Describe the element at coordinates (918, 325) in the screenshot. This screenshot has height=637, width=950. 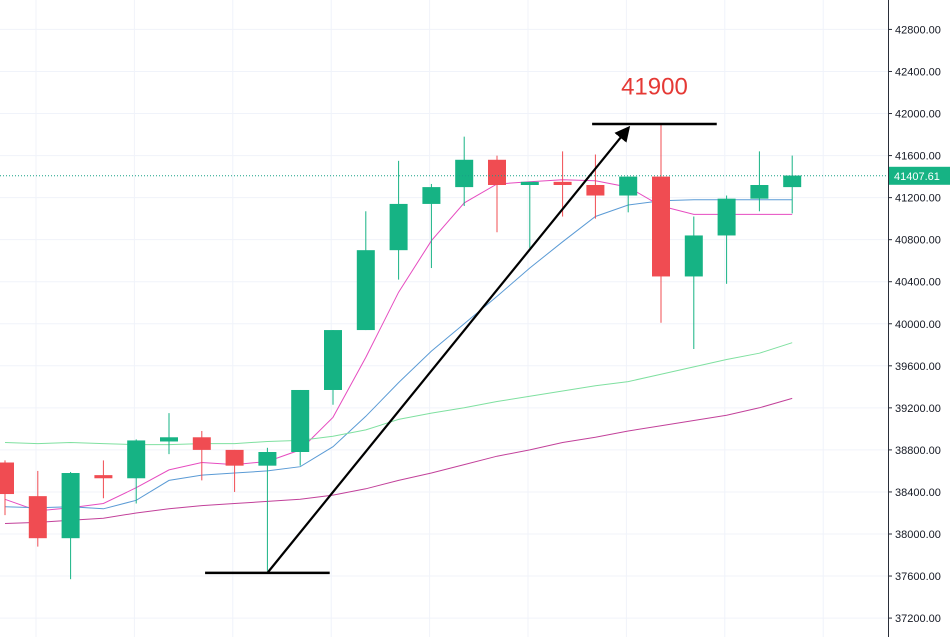
I see `y-axis-tick-label: 40000.00` at that location.